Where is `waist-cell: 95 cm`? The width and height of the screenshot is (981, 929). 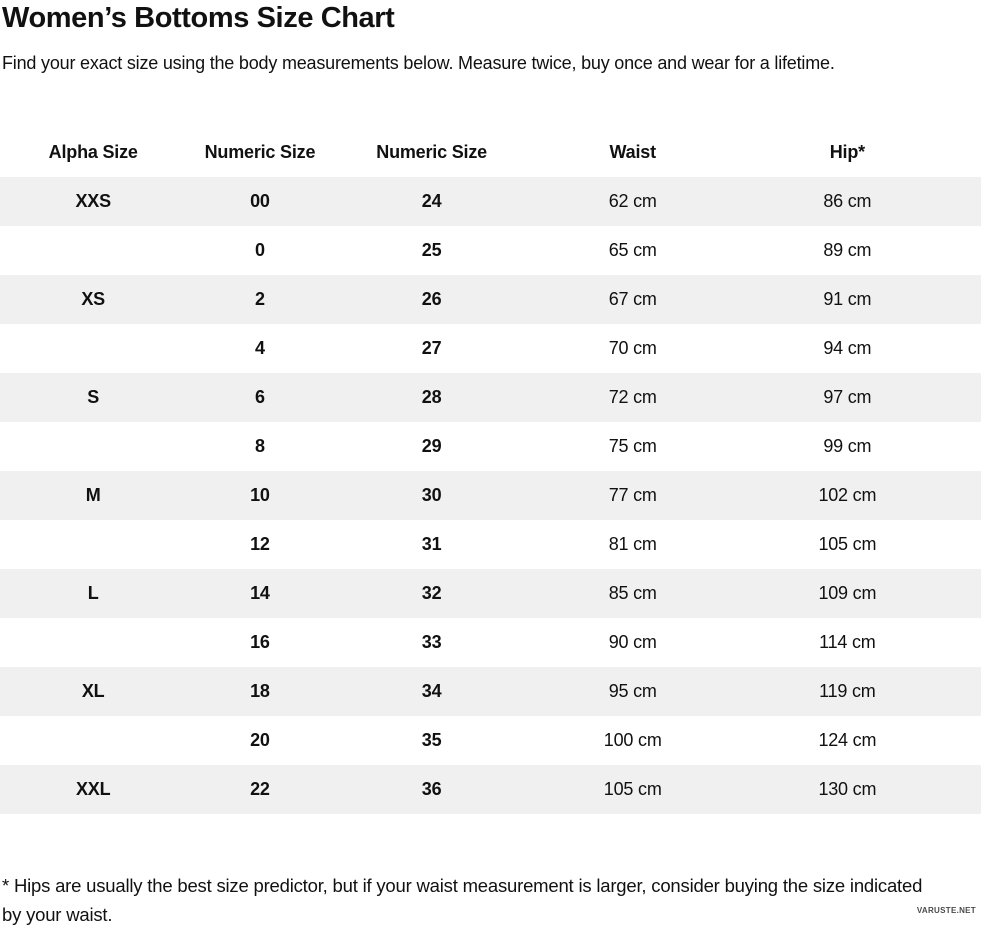
waist-cell: 95 cm is located at coordinates (632, 691).